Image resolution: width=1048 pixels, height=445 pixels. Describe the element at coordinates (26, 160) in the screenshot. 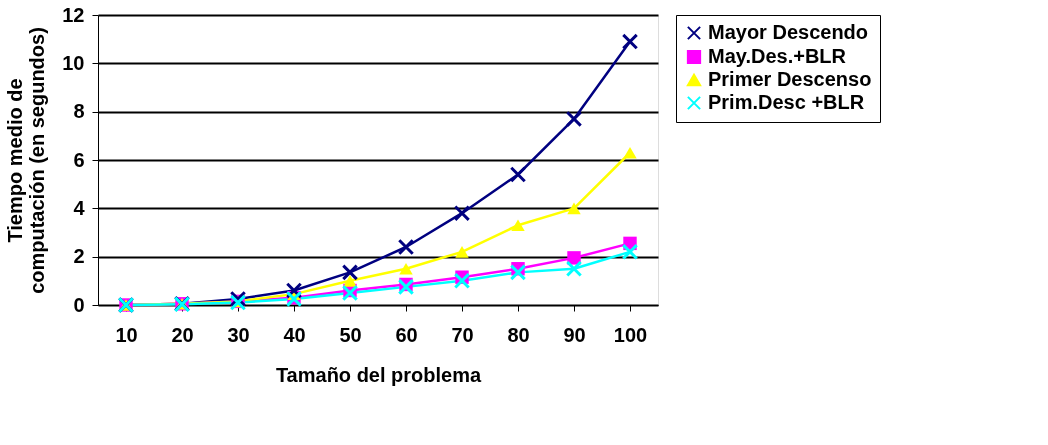

I see `y-axis-title: Tiempo medio de computación (en segundos)` at that location.